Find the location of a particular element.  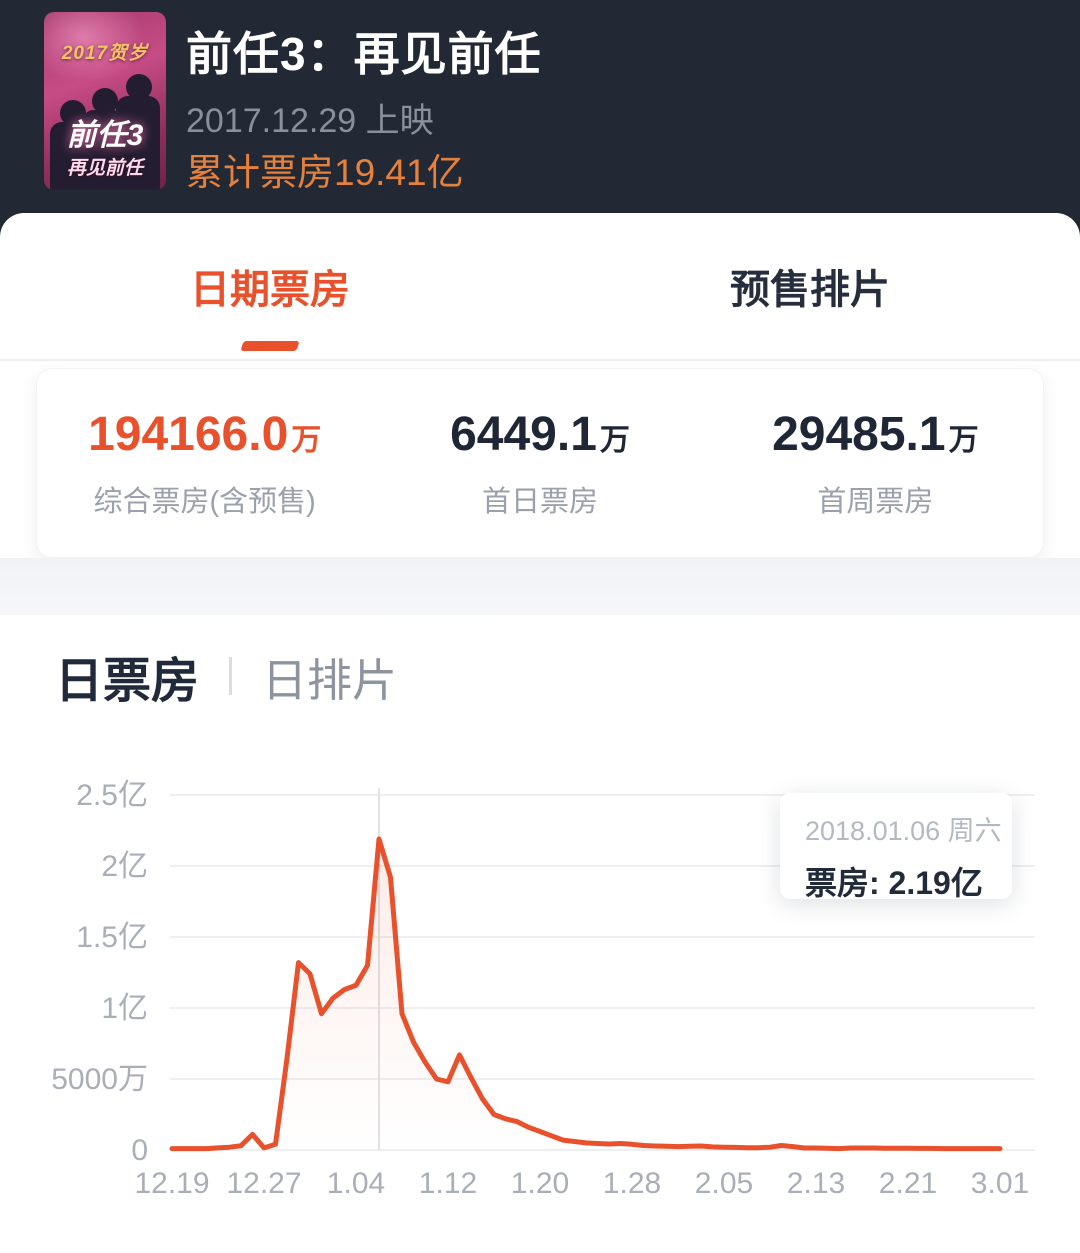

svg-text: 1.04 is located at coordinates (356, 1183).